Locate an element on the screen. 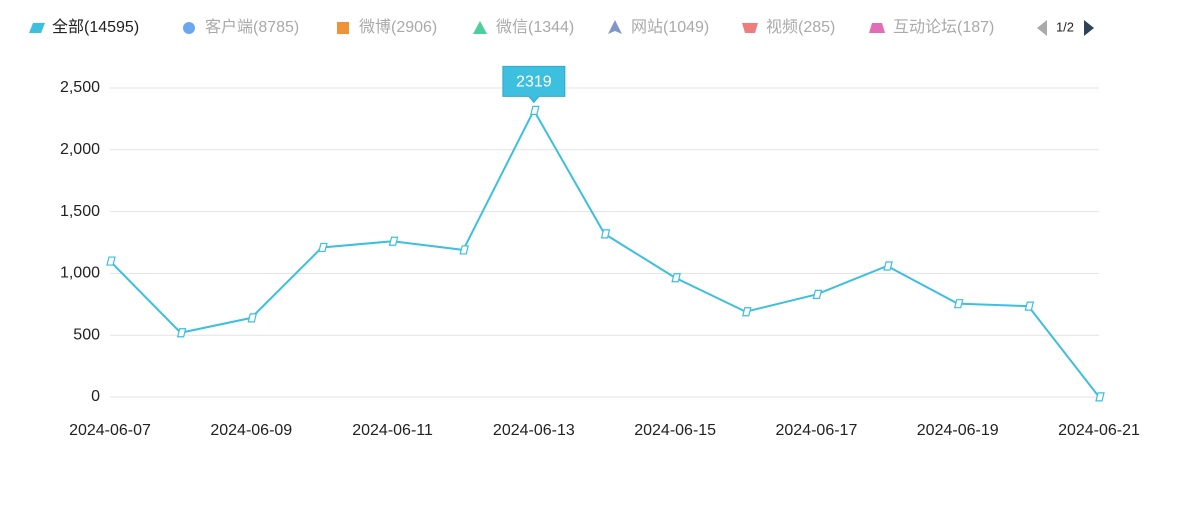 This screenshot has width=1187, height=515. x-tick-label: 2024-06-15 is located at coordinates (675, 430).